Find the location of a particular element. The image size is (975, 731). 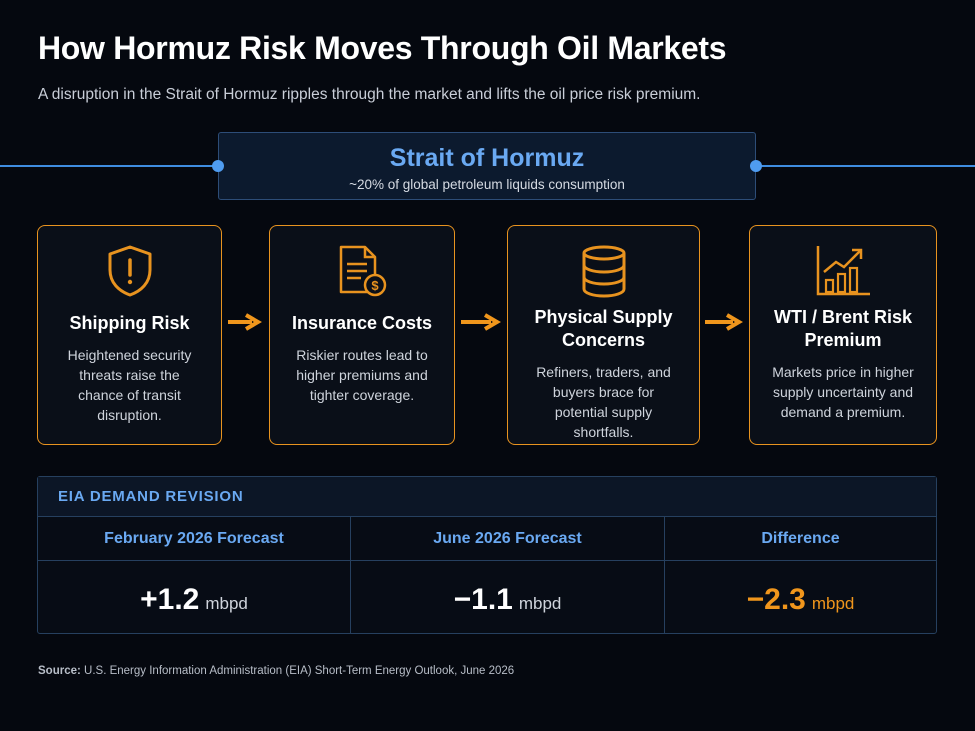

value: +1.2 is located at coordinates (170, 599).